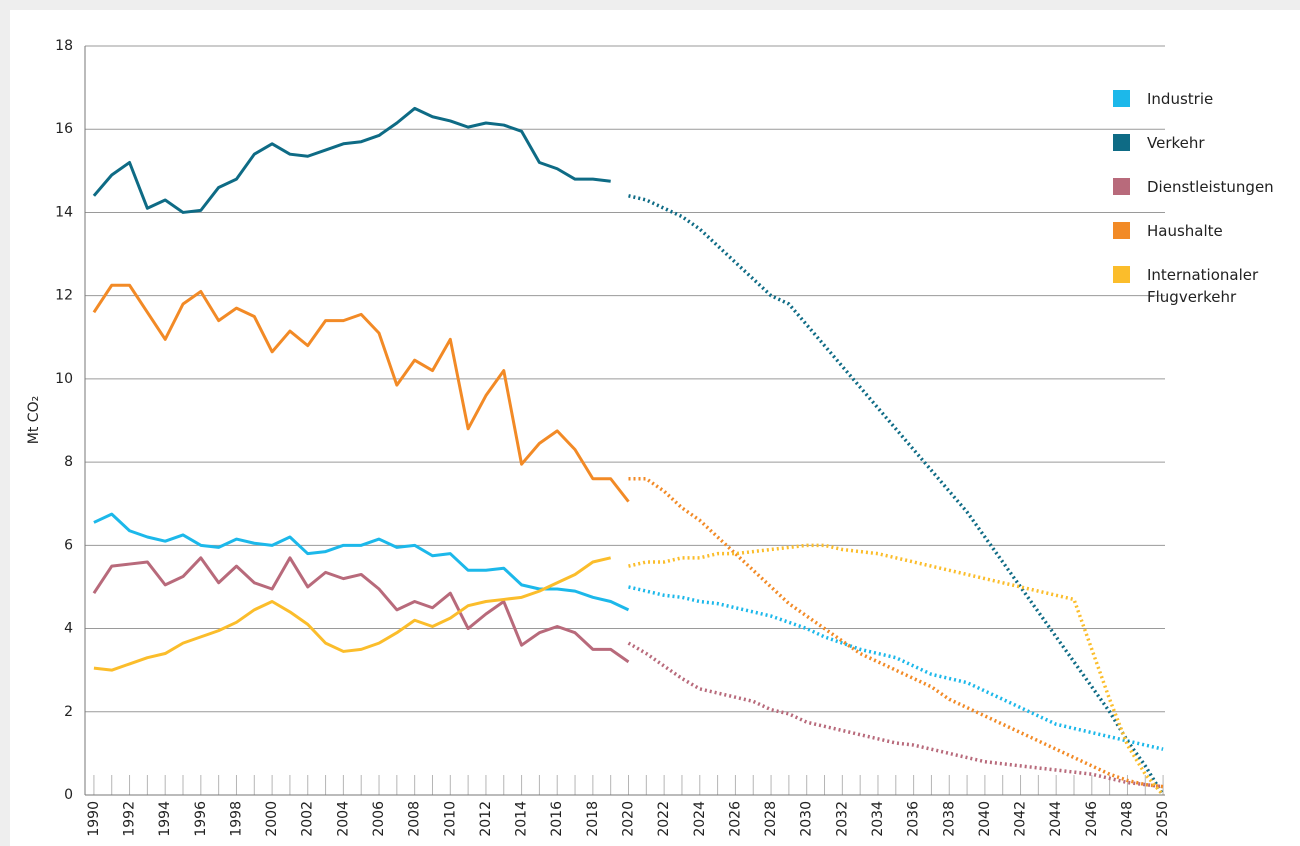 This screenshot has height=846, width=1300. I want to click on x-tick-label: 2010, so click(450, 819).